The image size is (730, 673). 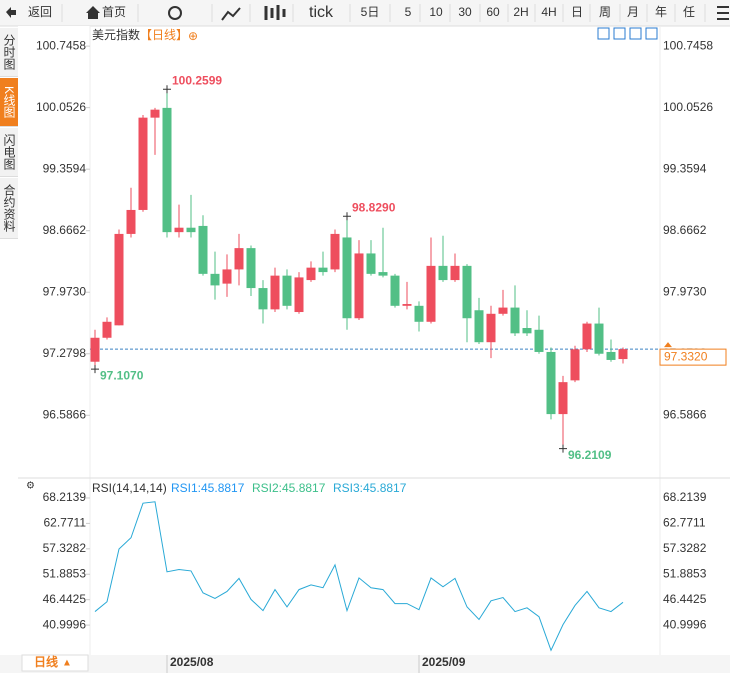 What do you see at coordinates (9, 52) in the screenshot?
I see `side-tab: 分时图` at bounding box center [9, 52].